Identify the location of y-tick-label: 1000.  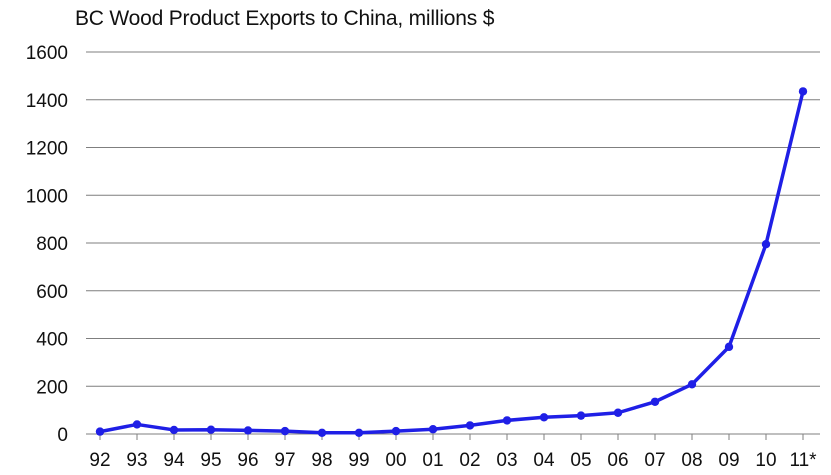
(47, 196).